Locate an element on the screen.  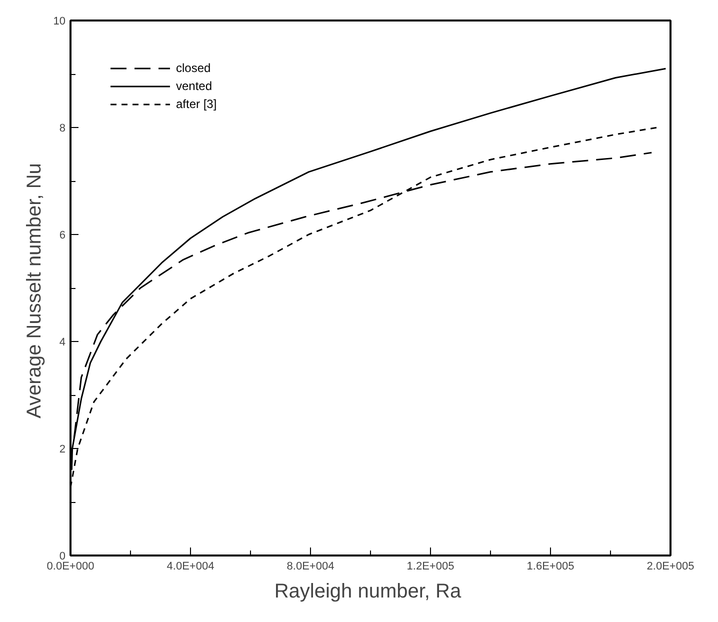
x-axis-title: Rayleigh number, Ra is located at coordinates (368, 591).